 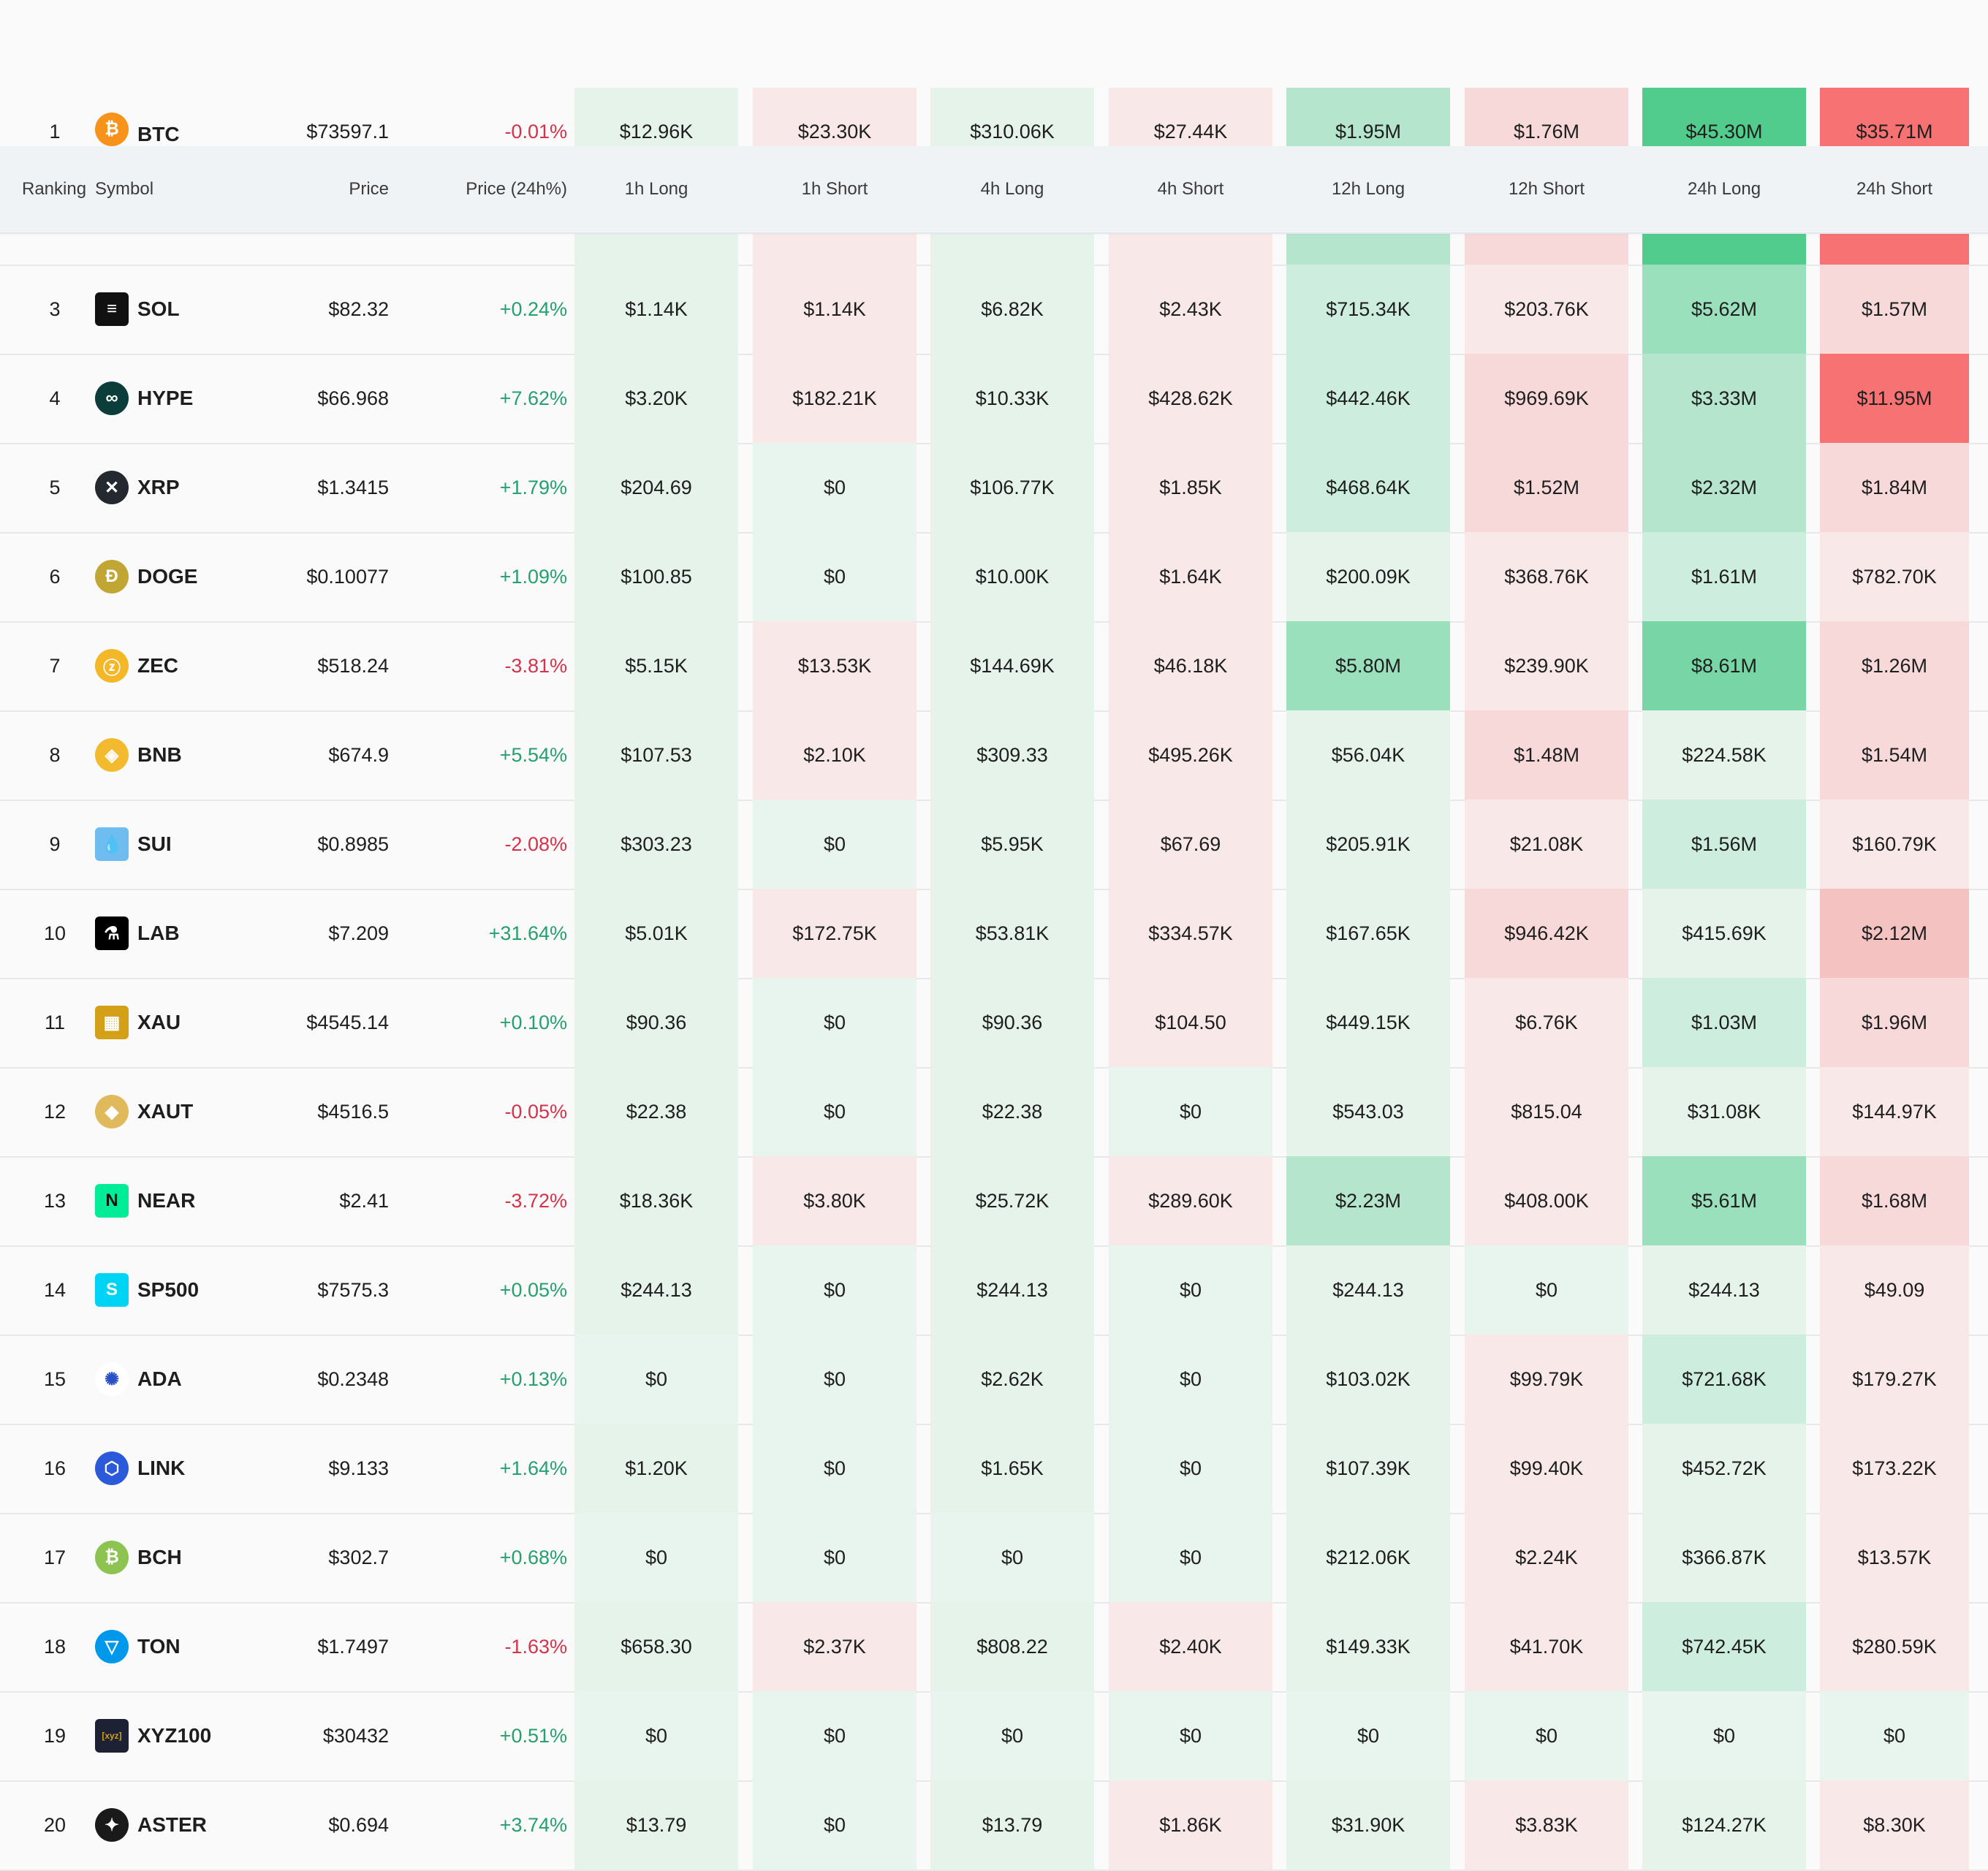 I want to click on aster-icon: ✦, so click(x=112, y=1825).